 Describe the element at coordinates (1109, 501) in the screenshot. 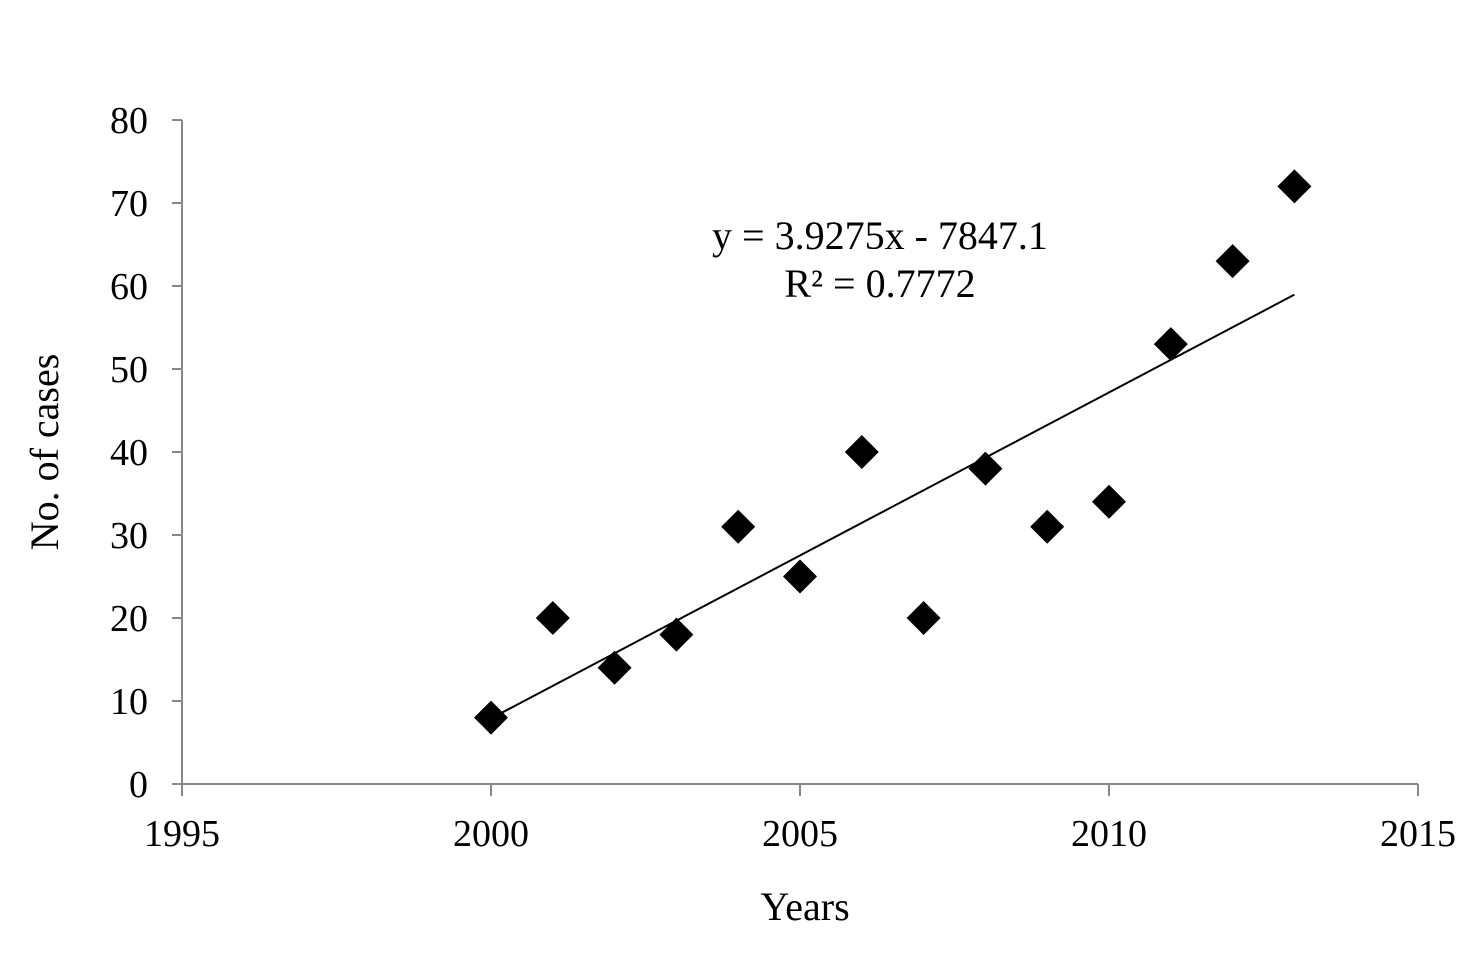

I see `data-point-2010` at that location.